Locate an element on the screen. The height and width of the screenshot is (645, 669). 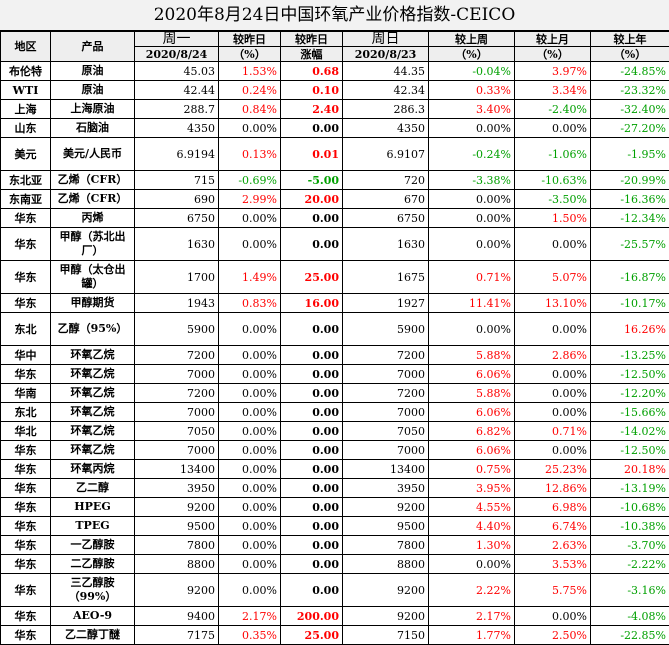
vs-last-week-cell: -0.24% is located at coordinates (472, 154).